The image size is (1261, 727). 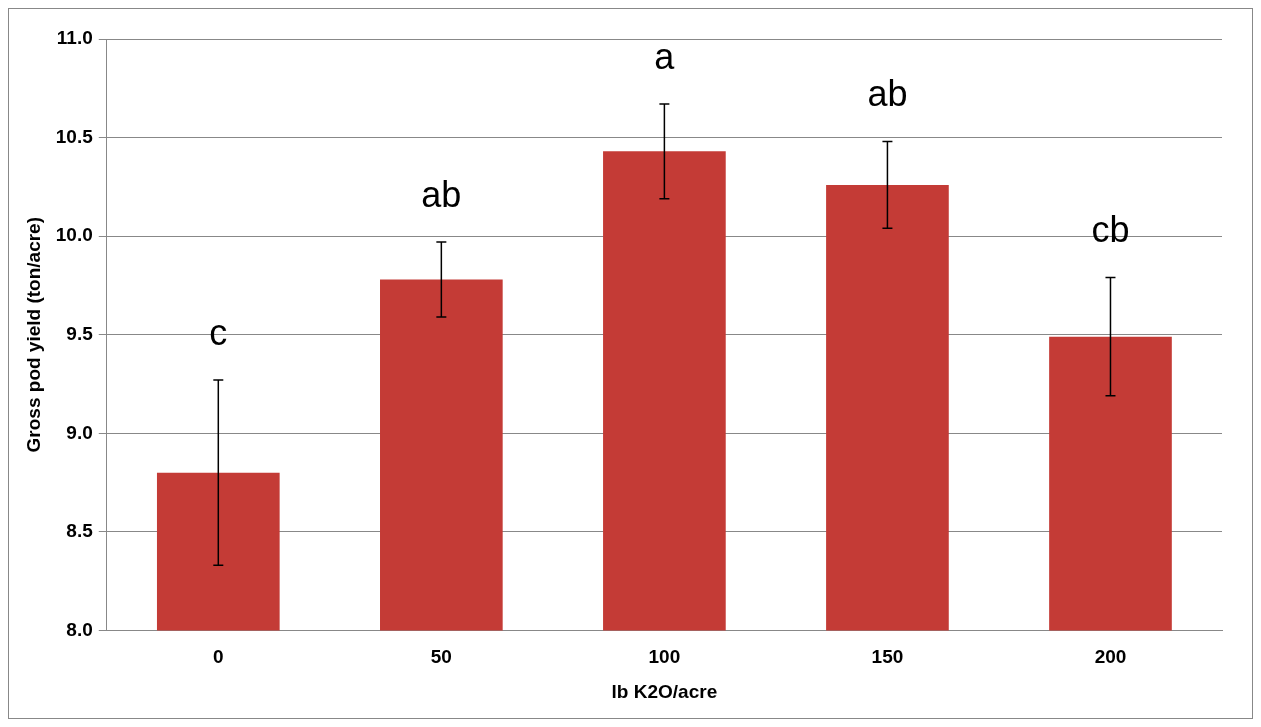 I want to click on x-tick-label: 150, so click(x=887, y=657).